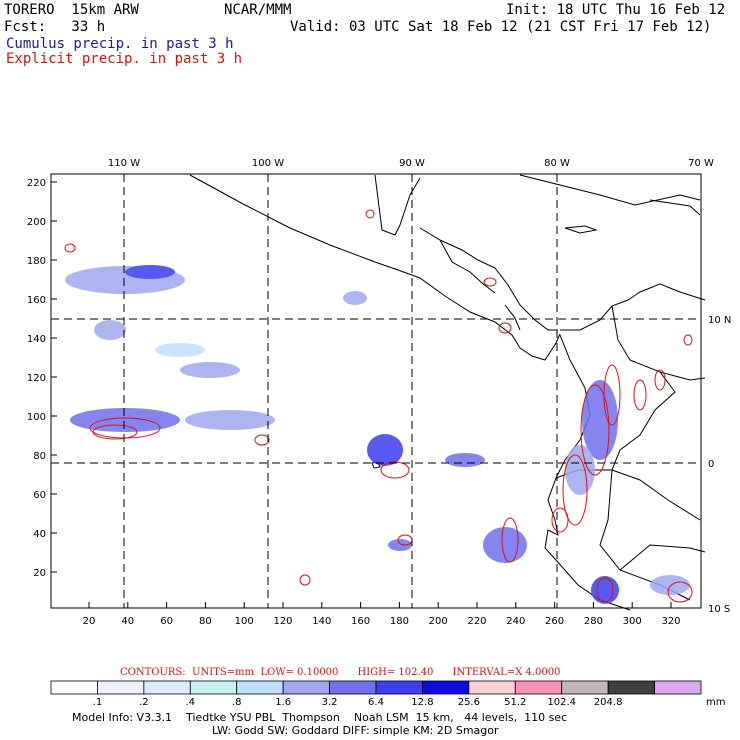  What do you see at coordinates (89, 621) in the screenshot?
I see `x-tick-label: 20` at bounding box center [89, 621].